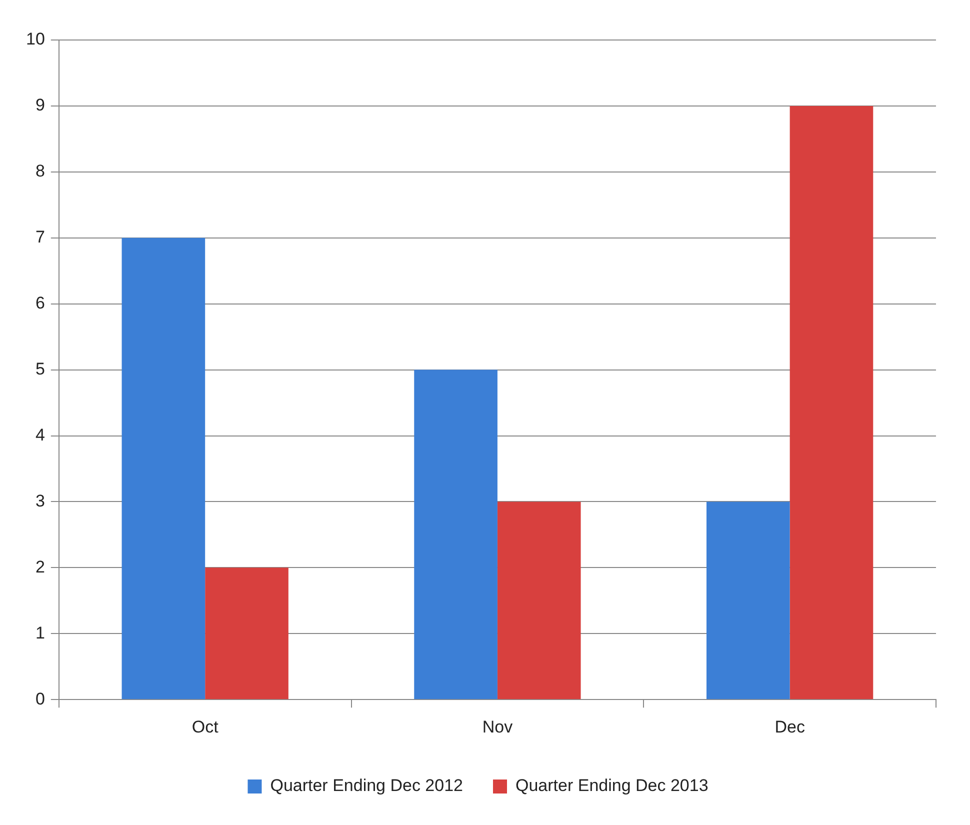 This screenshot has height=825, width=970. What do you see at coordinates (40, 303) in the screenshot?
I see `y-tick-label: 6` at bounding box center [40, 303].